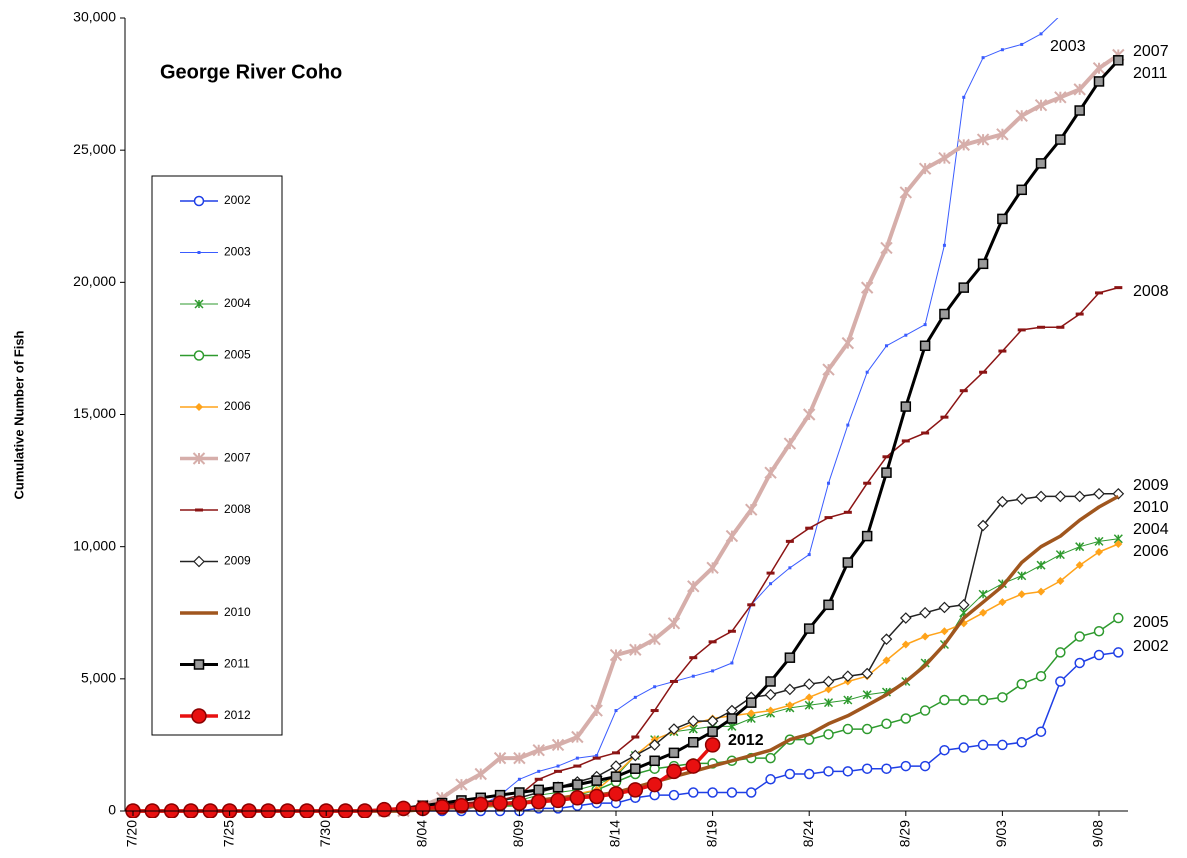  Describe the element at coordinates (94, 281) in the screenshot. I see `y-tick-label: 20,000` at that location.